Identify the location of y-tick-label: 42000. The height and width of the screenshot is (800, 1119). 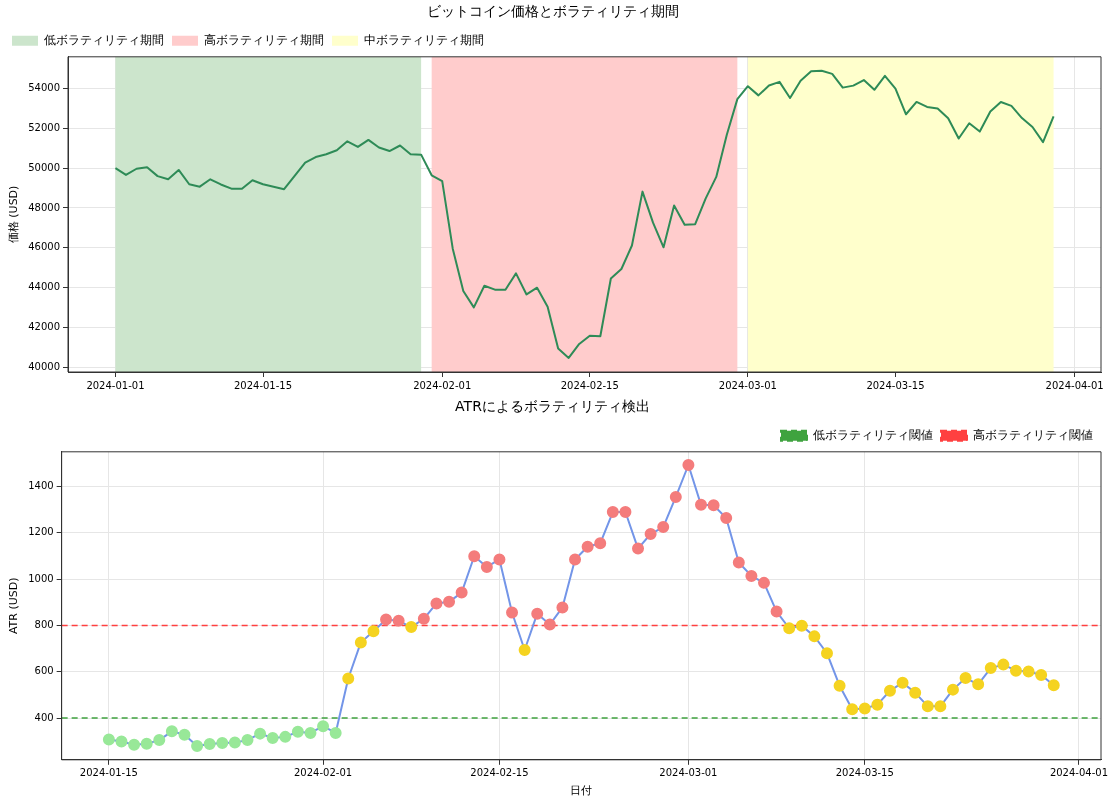
(44, 326).